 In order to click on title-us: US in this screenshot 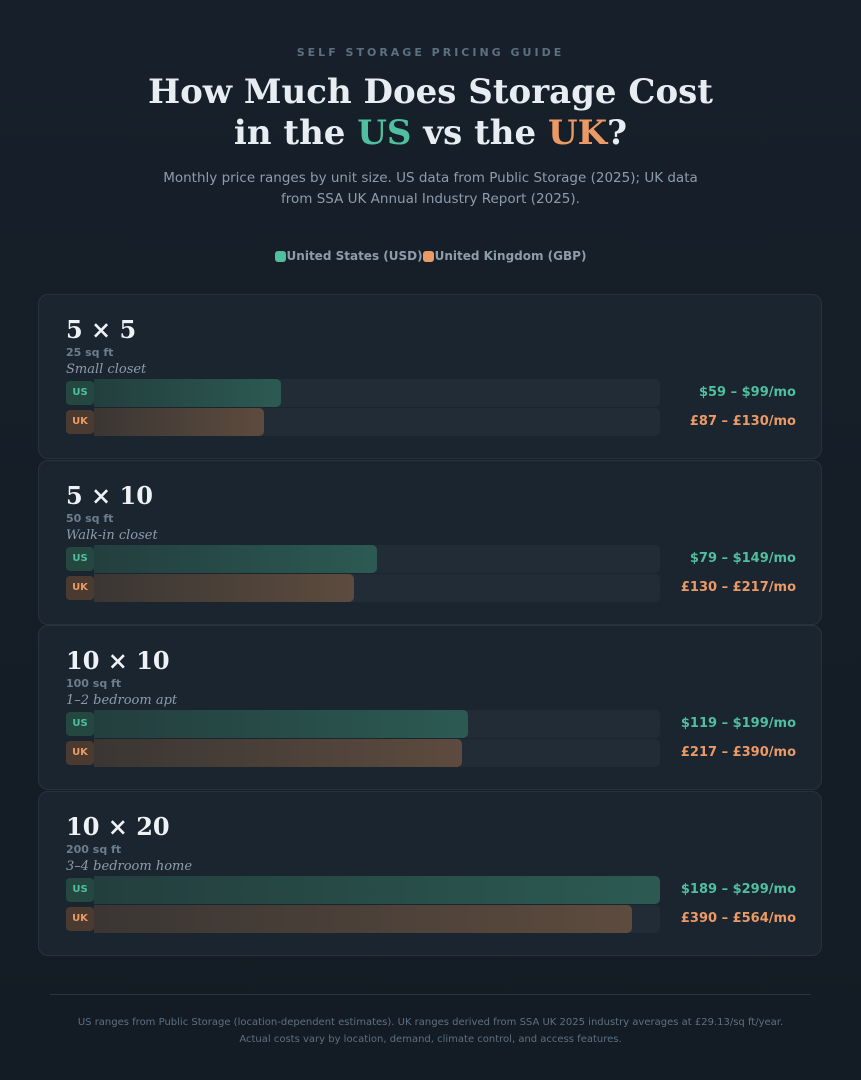, I will do `click(384, 133)`.